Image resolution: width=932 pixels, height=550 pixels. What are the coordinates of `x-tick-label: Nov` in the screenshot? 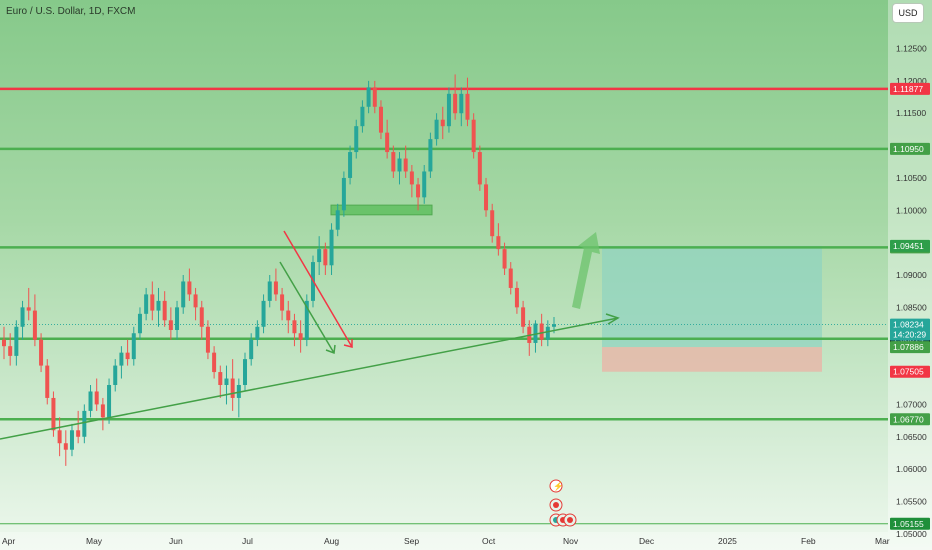 It's located at (571, 541).